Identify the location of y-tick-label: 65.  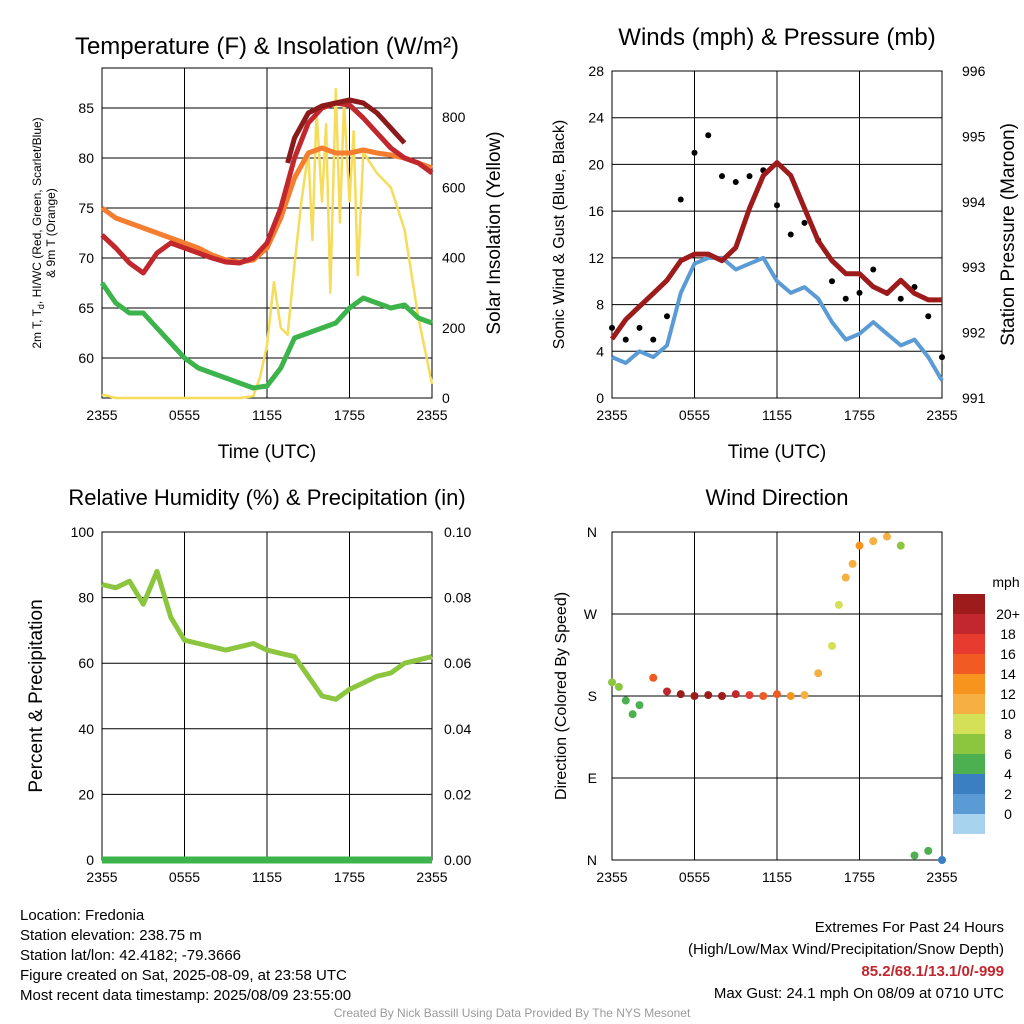
(86, 308).